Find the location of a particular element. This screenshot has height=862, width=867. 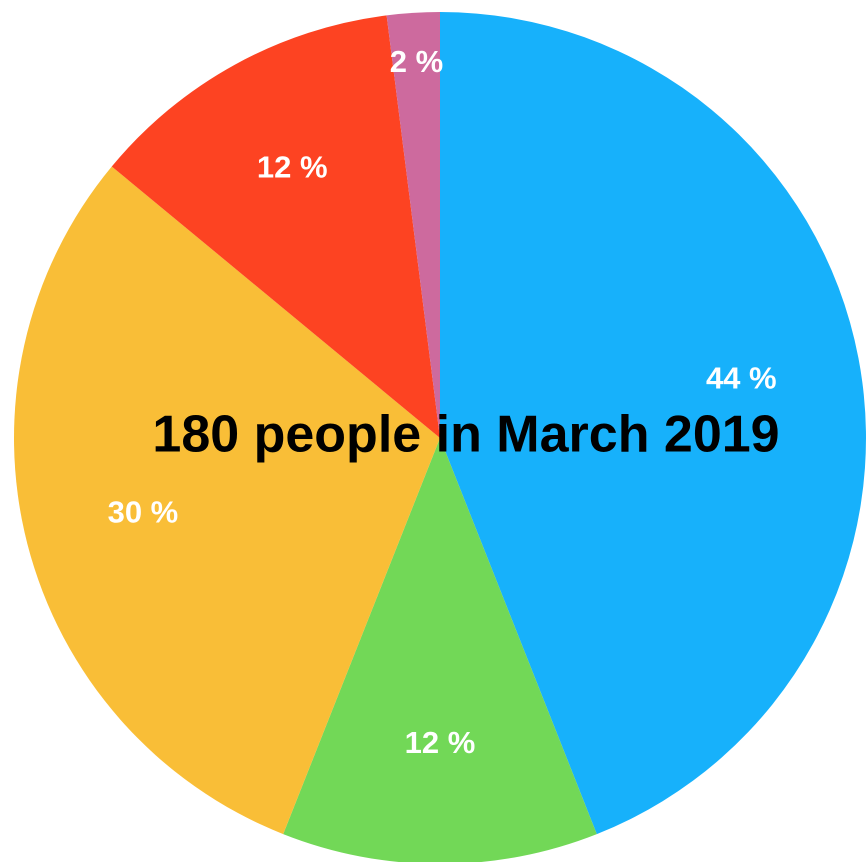

slice-label-2: 30 % is located at coordinates (143, 511).